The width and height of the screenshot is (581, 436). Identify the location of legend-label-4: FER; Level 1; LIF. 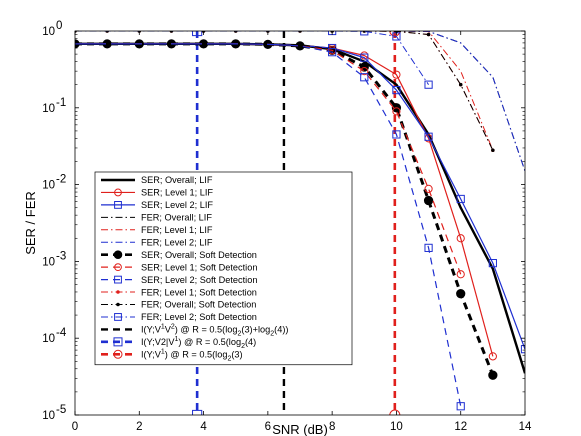
(177, 230).